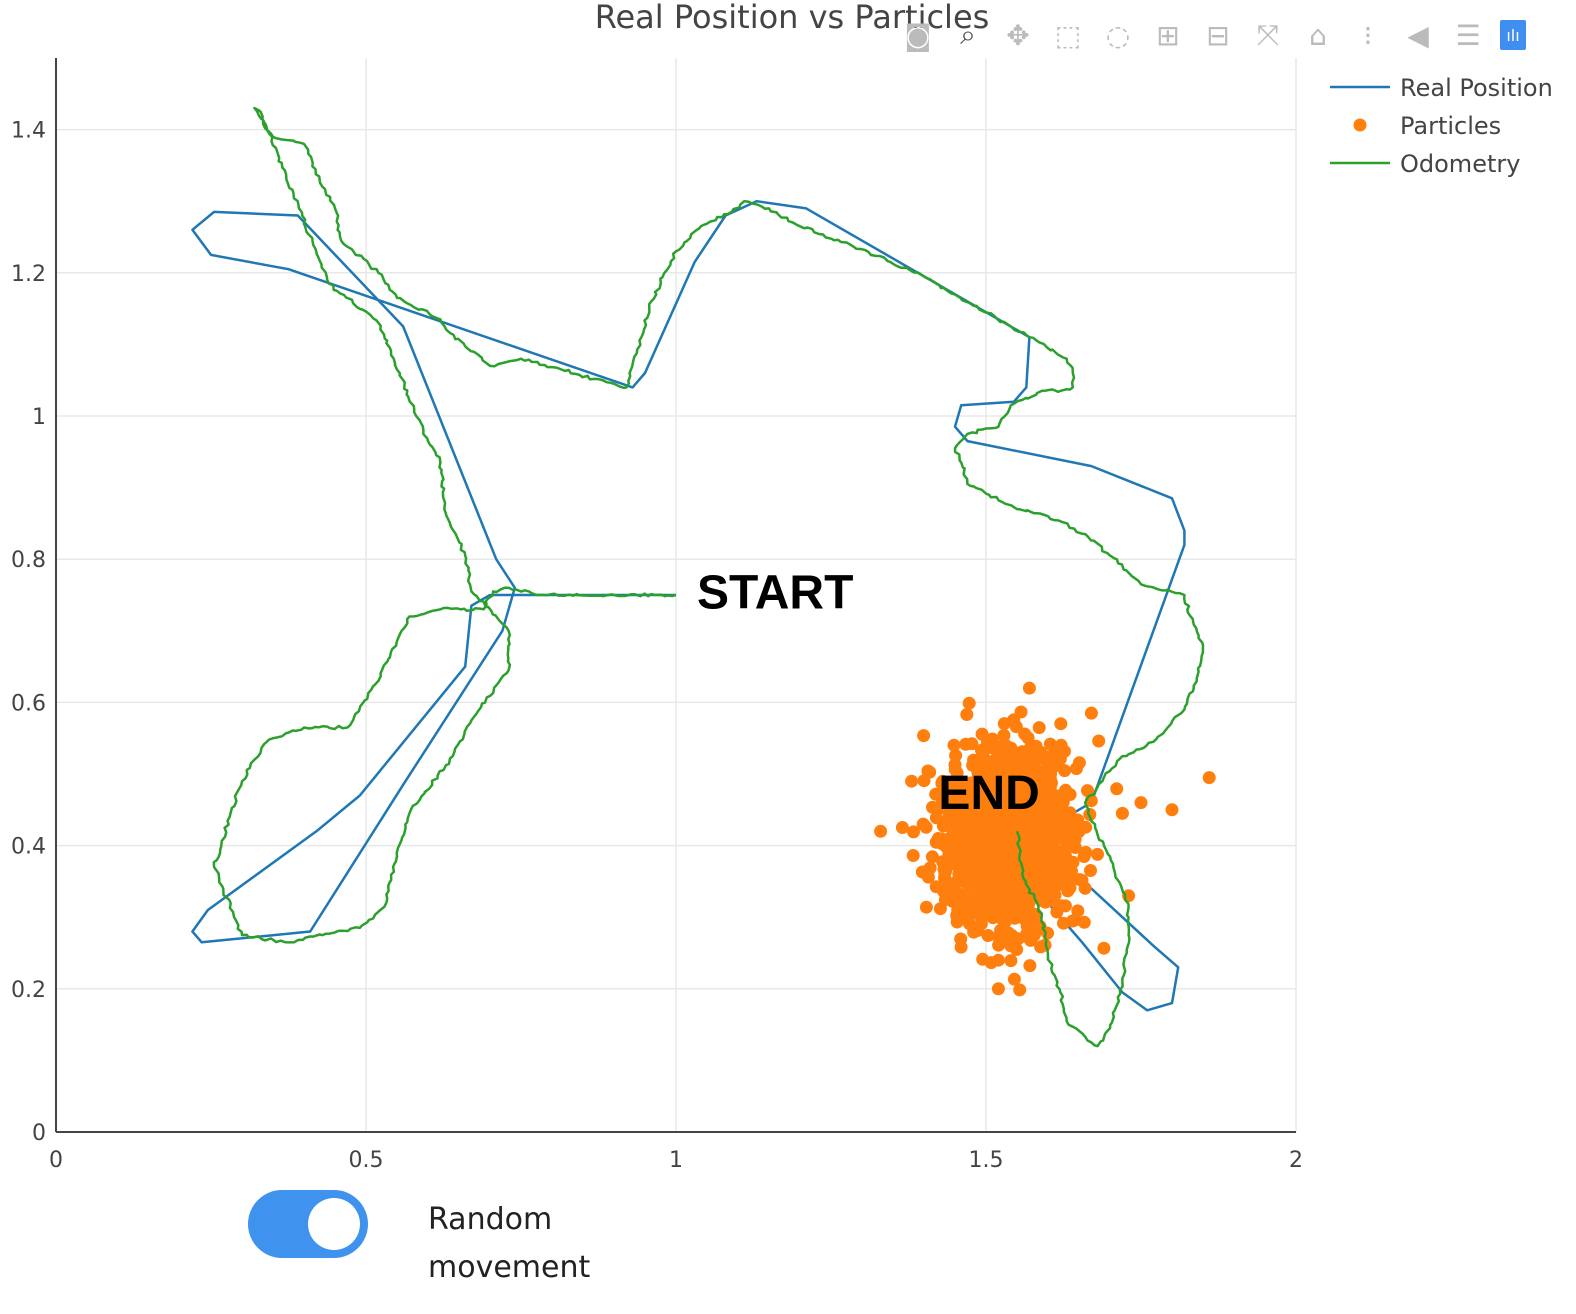  I want to click on box-select-icon: ⬚, so click(1068, 35).